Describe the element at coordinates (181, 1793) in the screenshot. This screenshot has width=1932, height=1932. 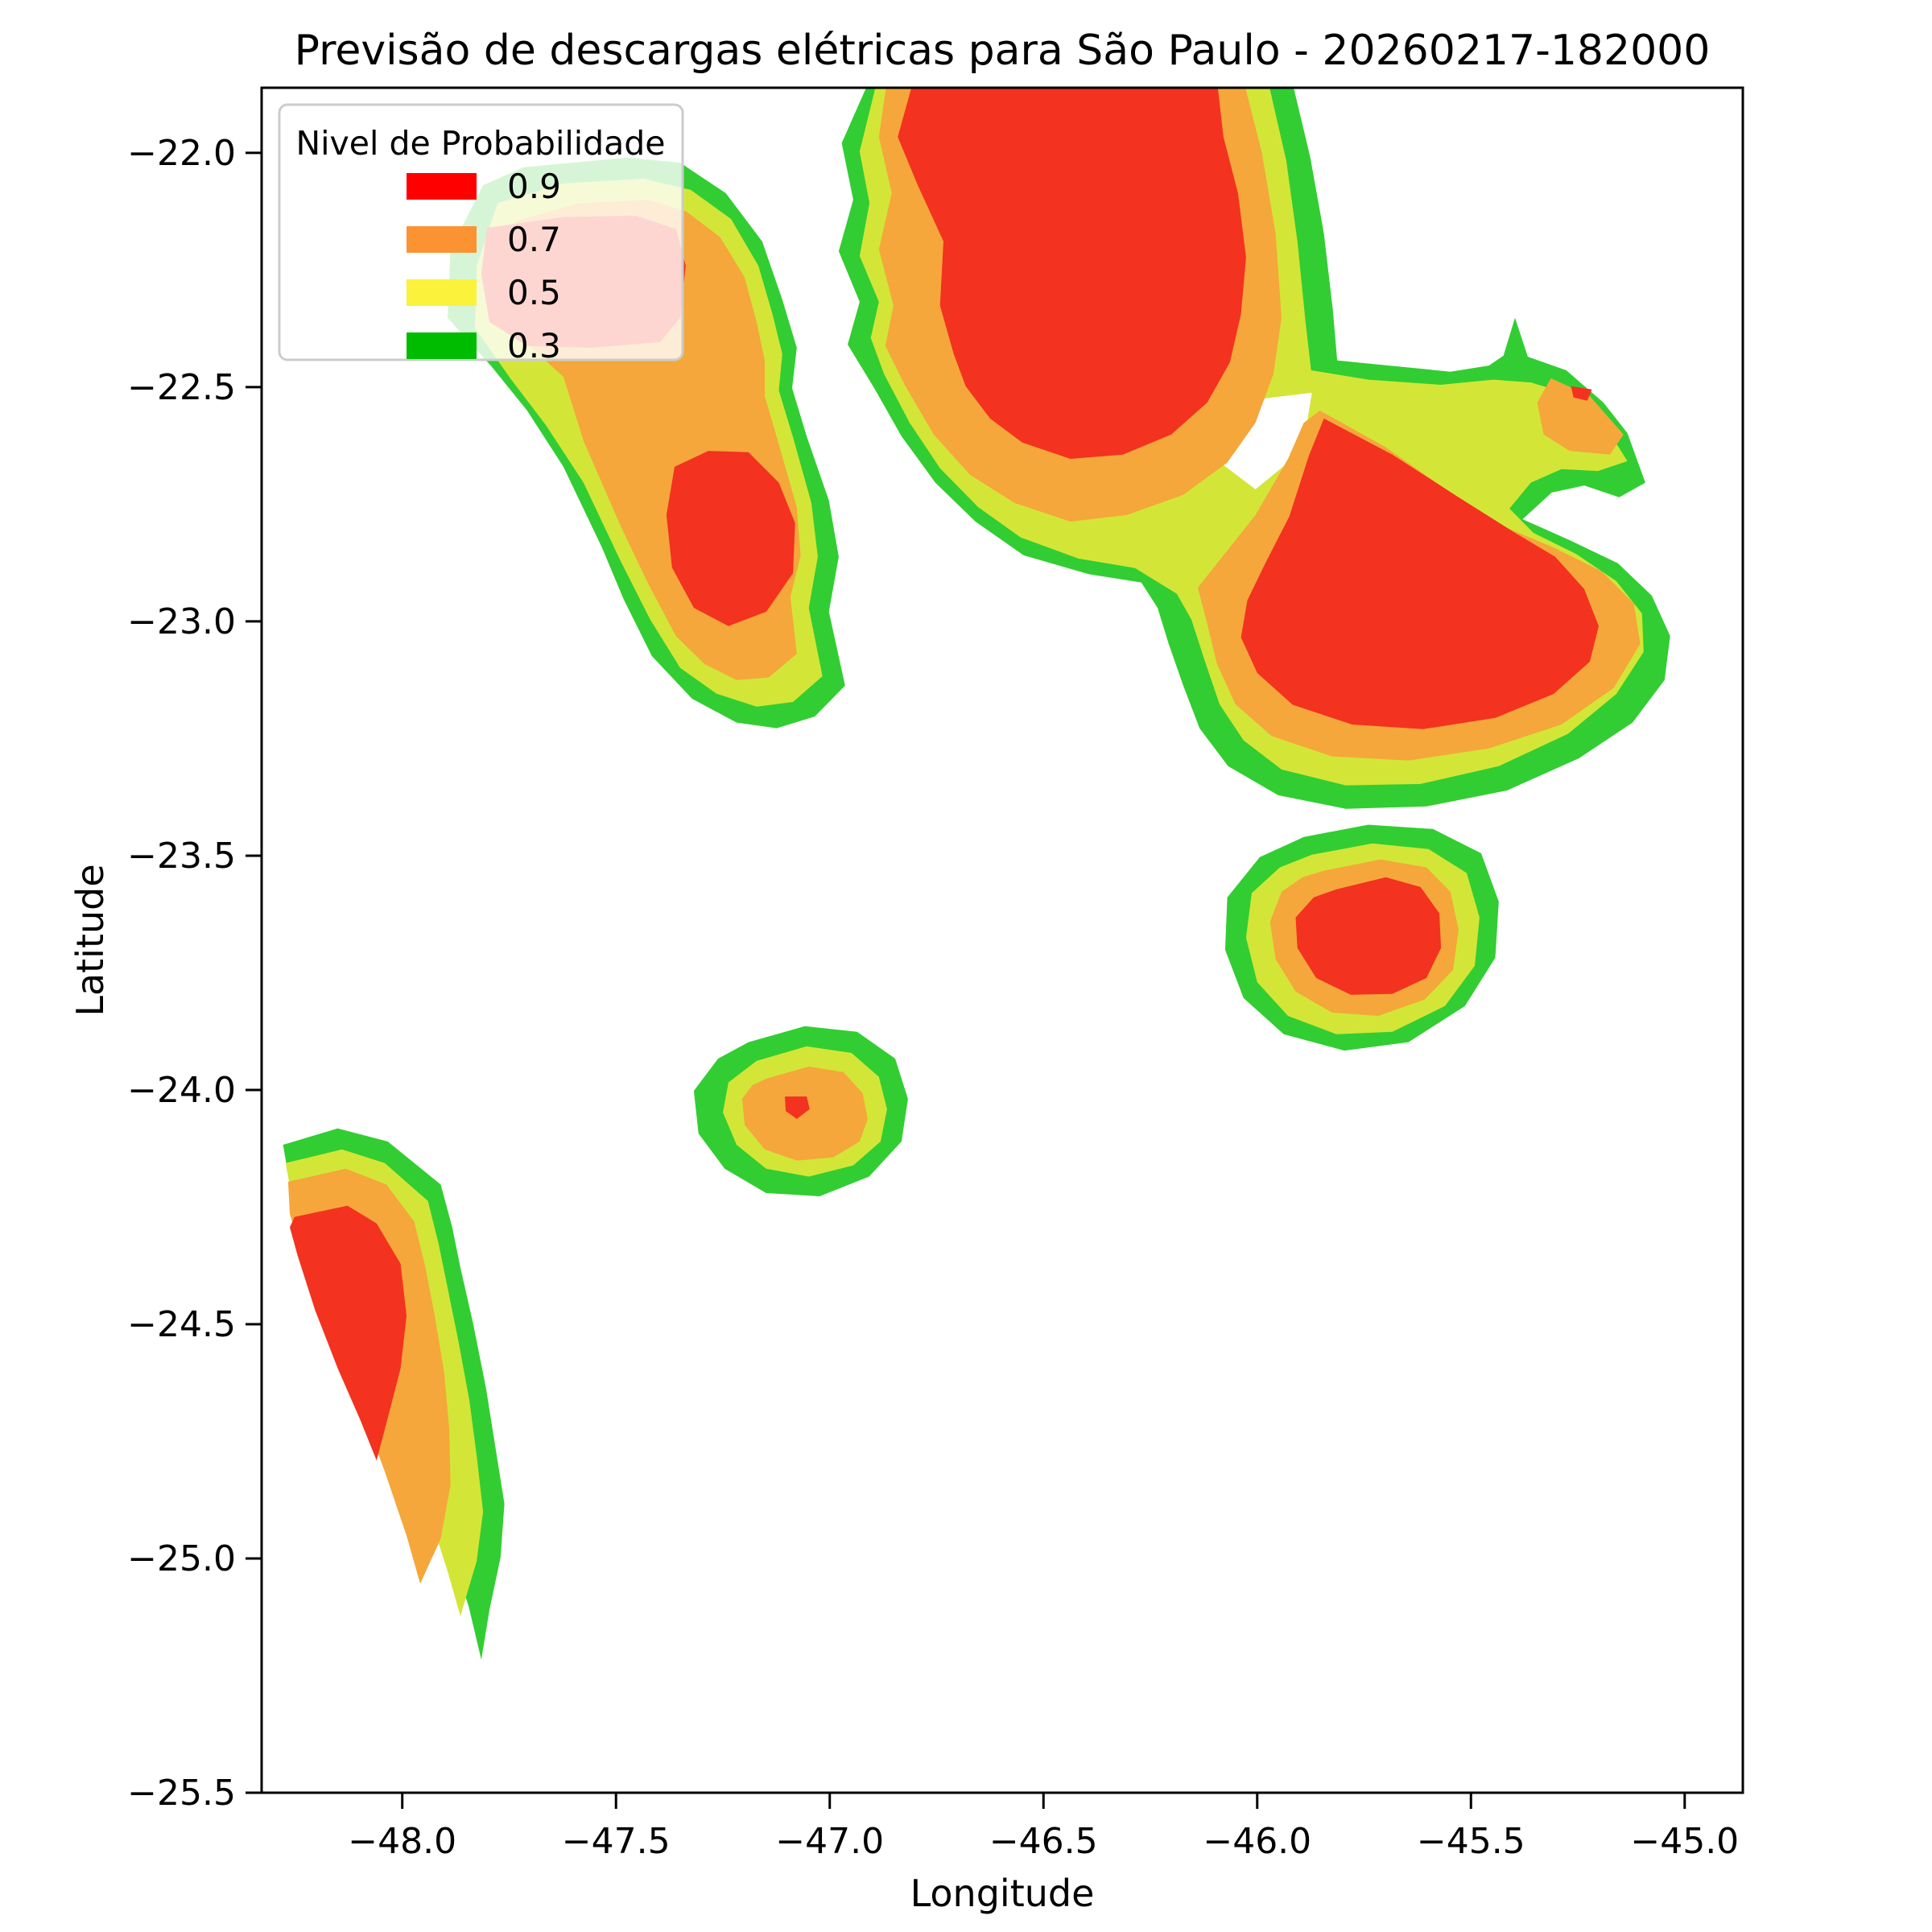
I see `tick-label: −25.5` at that location.